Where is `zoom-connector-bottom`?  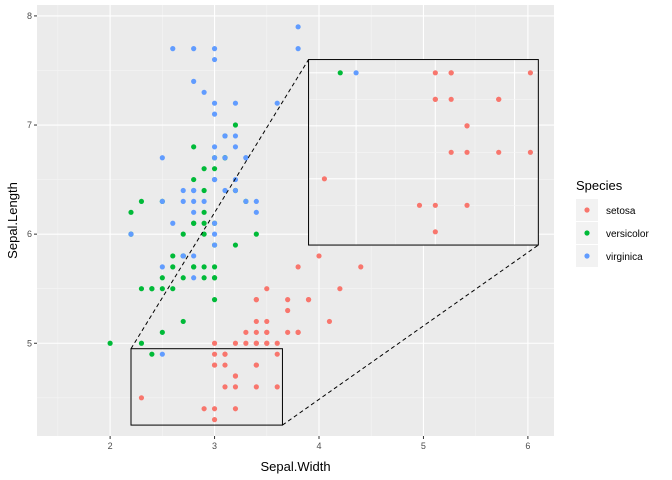 zoom-connector-bottom is located at coordinates (410, 335).